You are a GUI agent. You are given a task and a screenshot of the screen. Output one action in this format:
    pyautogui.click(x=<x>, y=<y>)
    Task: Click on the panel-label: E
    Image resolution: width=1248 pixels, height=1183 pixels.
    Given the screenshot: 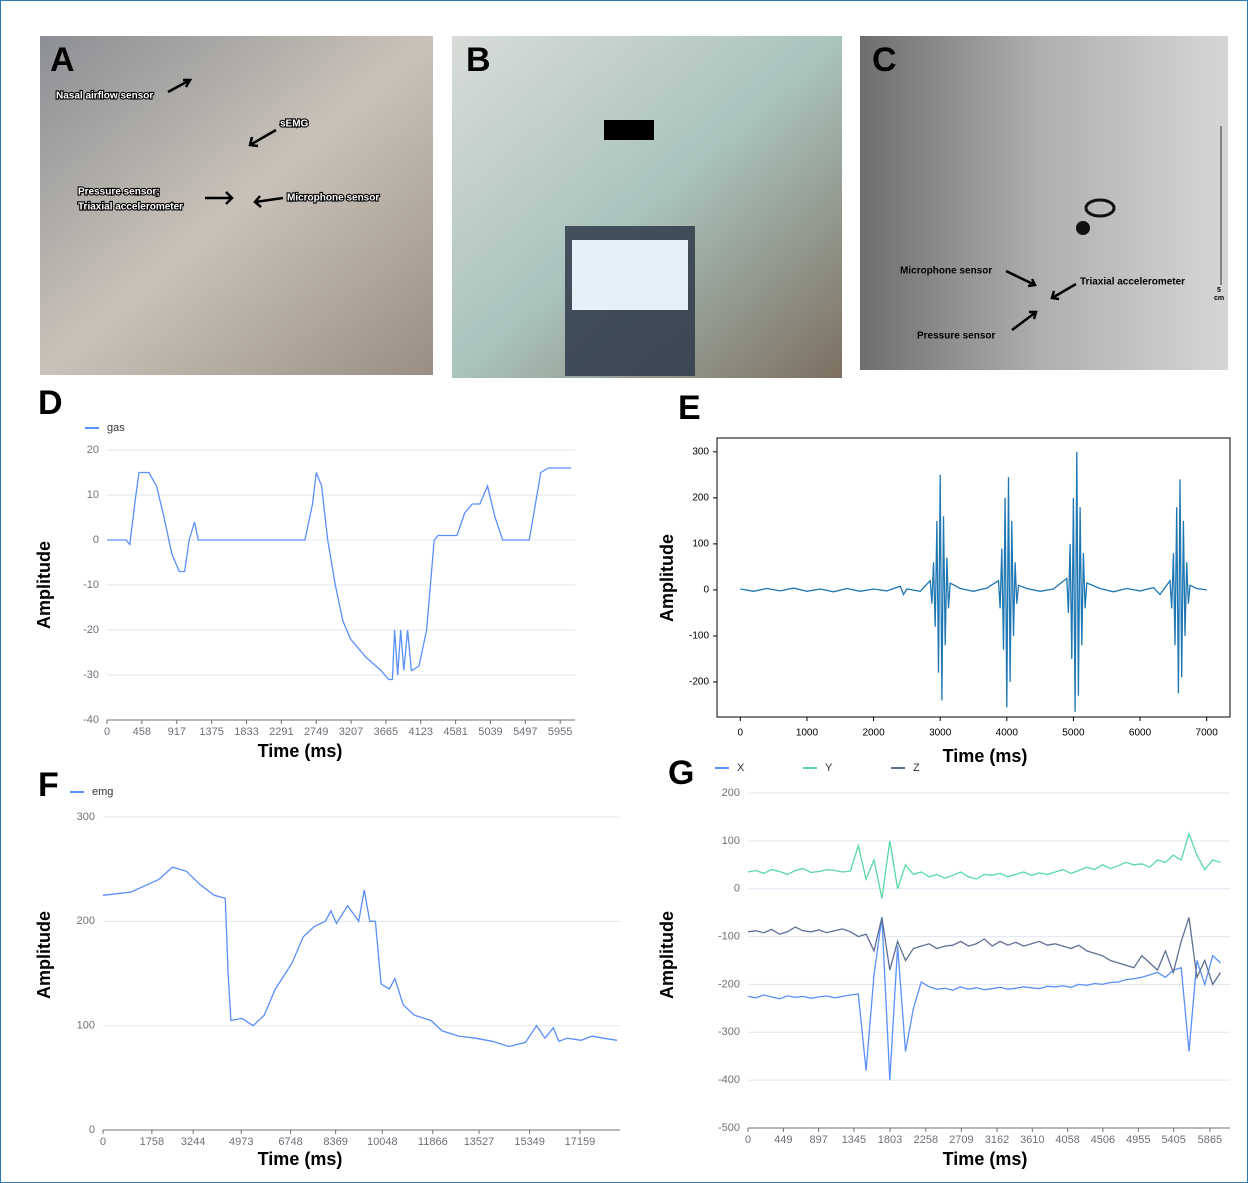 What is the action you would take?
    pyautogui.click(x=689, y=408)
    